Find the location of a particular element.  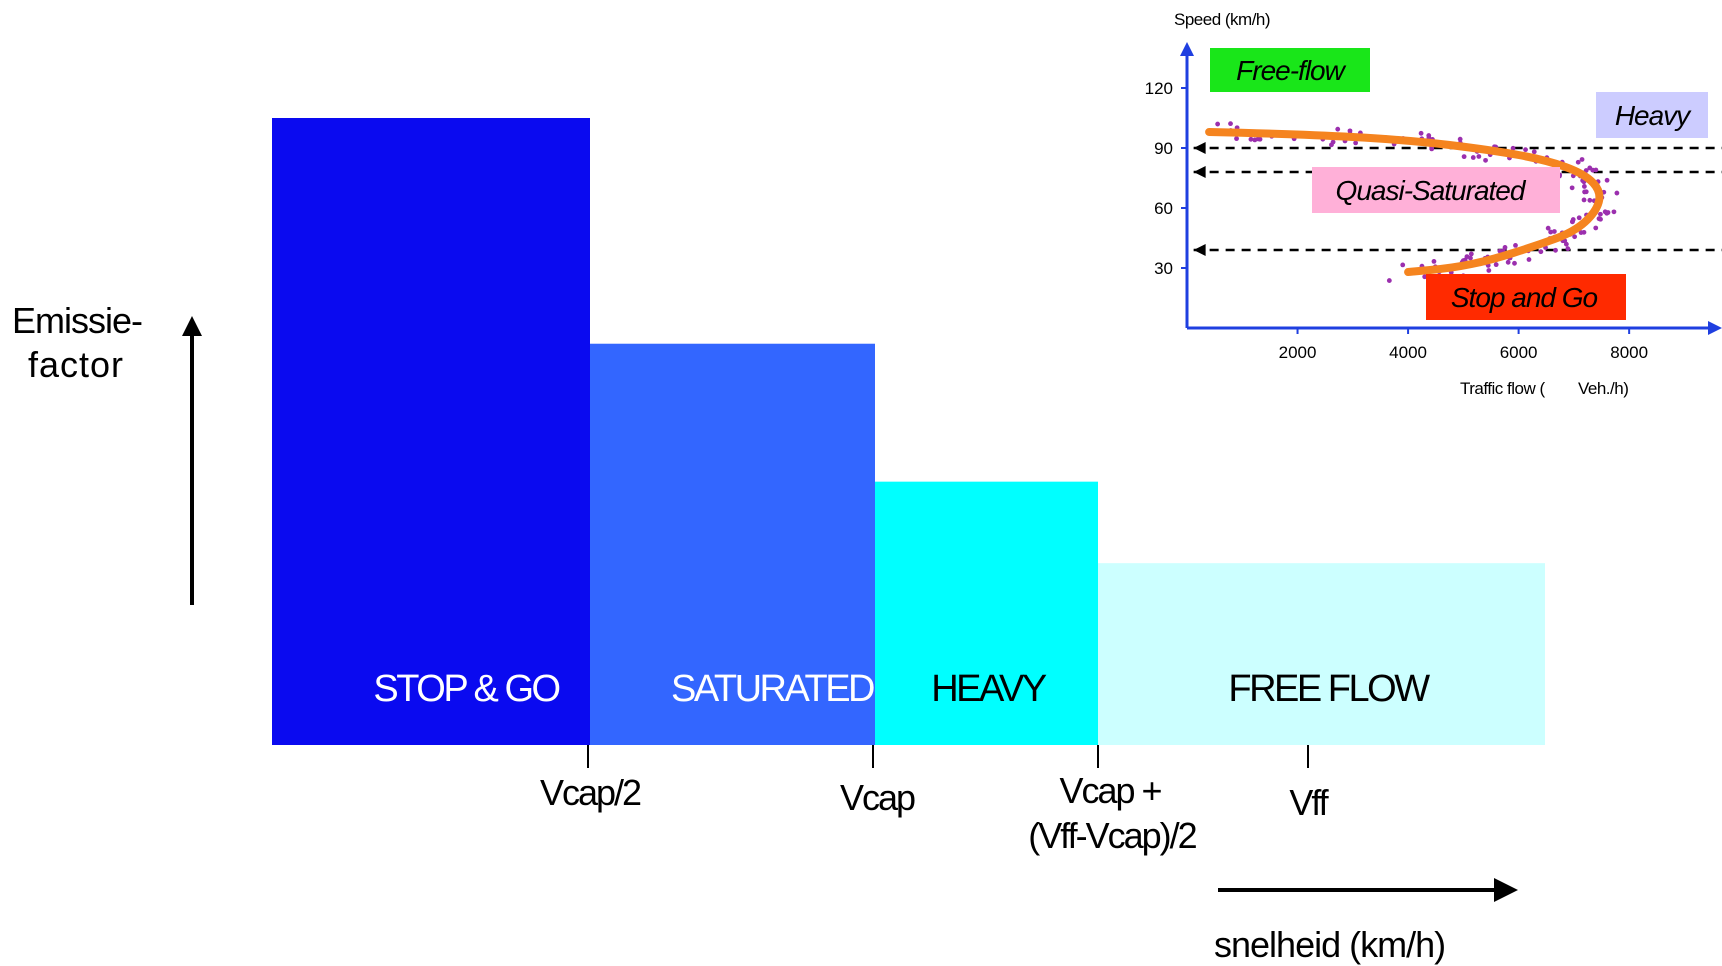

inset-axes: 120 90 60 30 2000 4000 6000 8000 is located at coordinates (1433, 202).